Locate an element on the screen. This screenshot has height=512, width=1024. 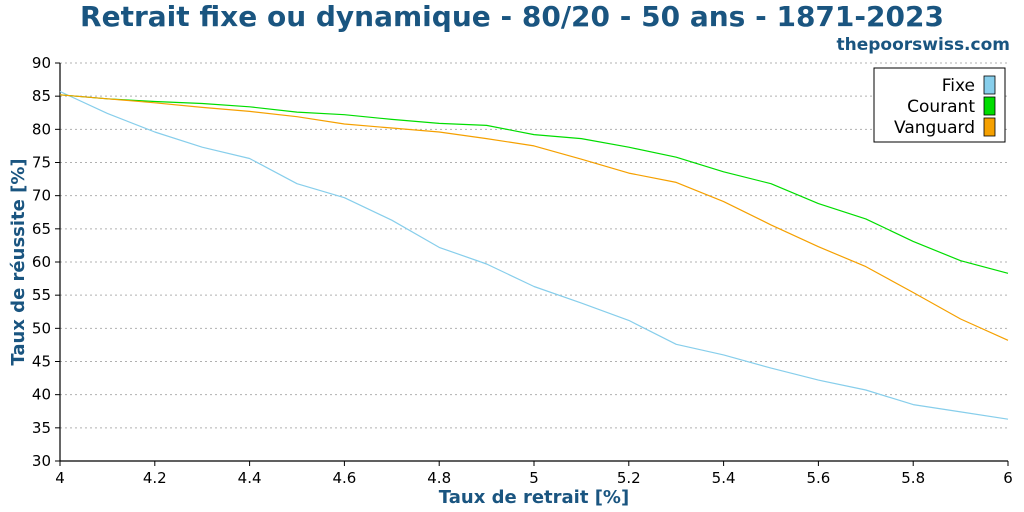
y-tick-label: 40 is located at coordinates (41, 395).